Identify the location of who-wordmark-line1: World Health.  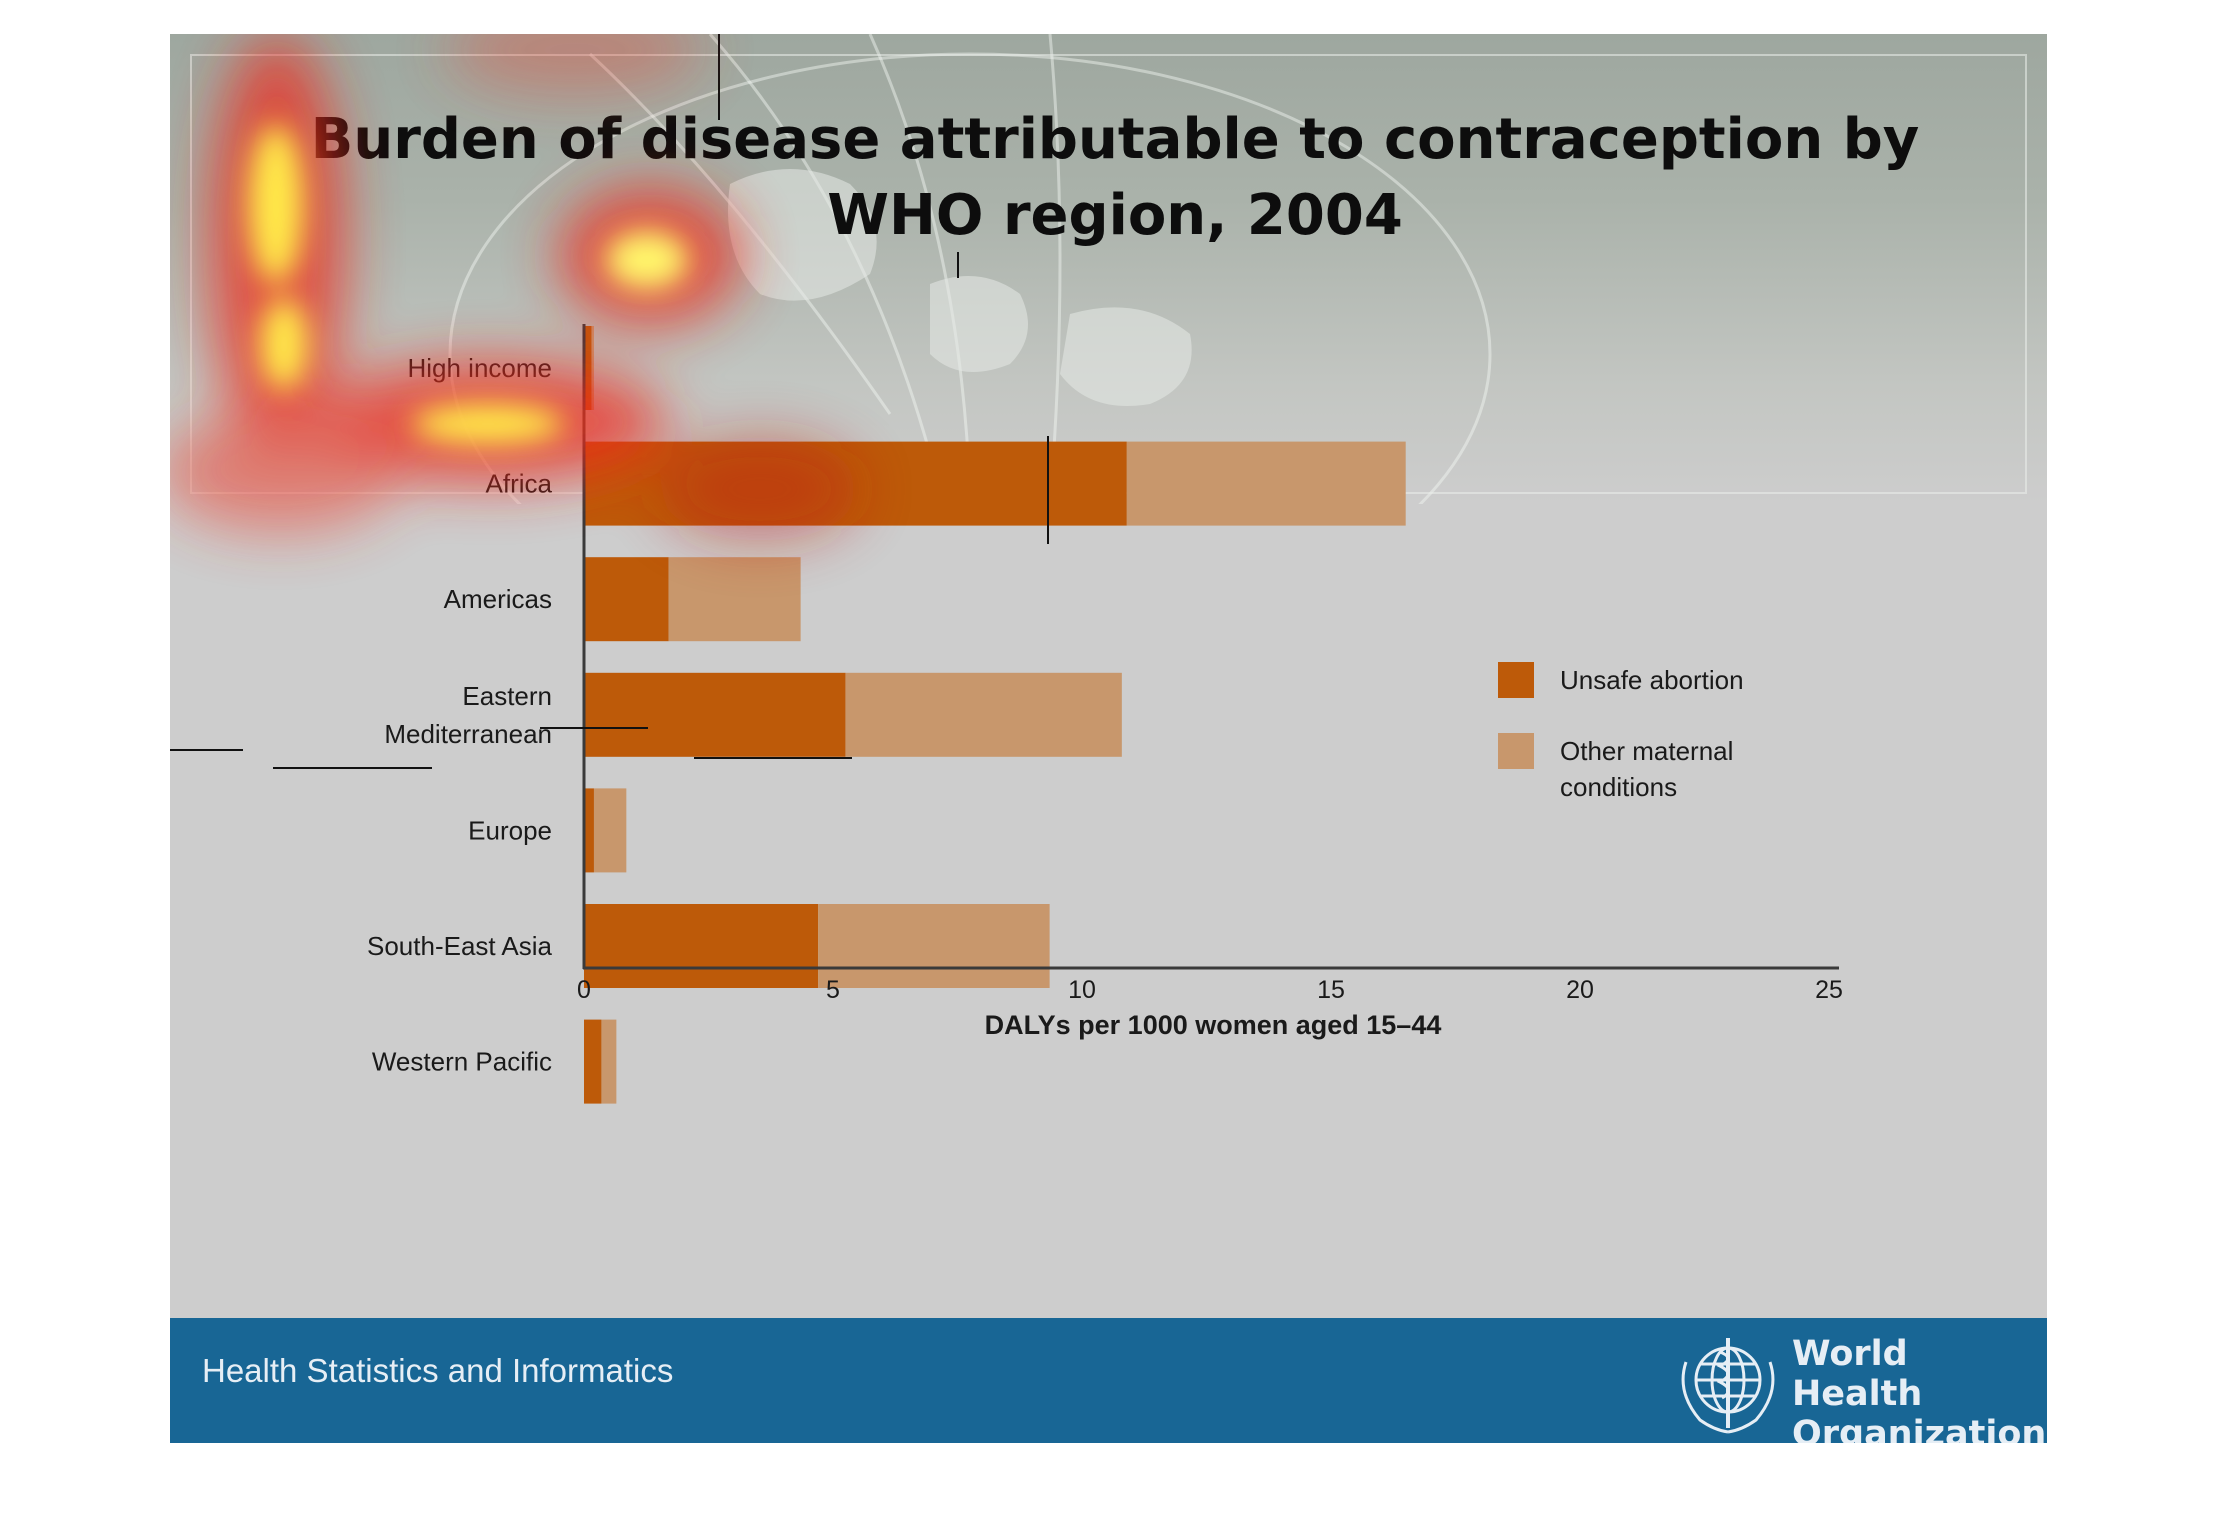
(1857, 1374).